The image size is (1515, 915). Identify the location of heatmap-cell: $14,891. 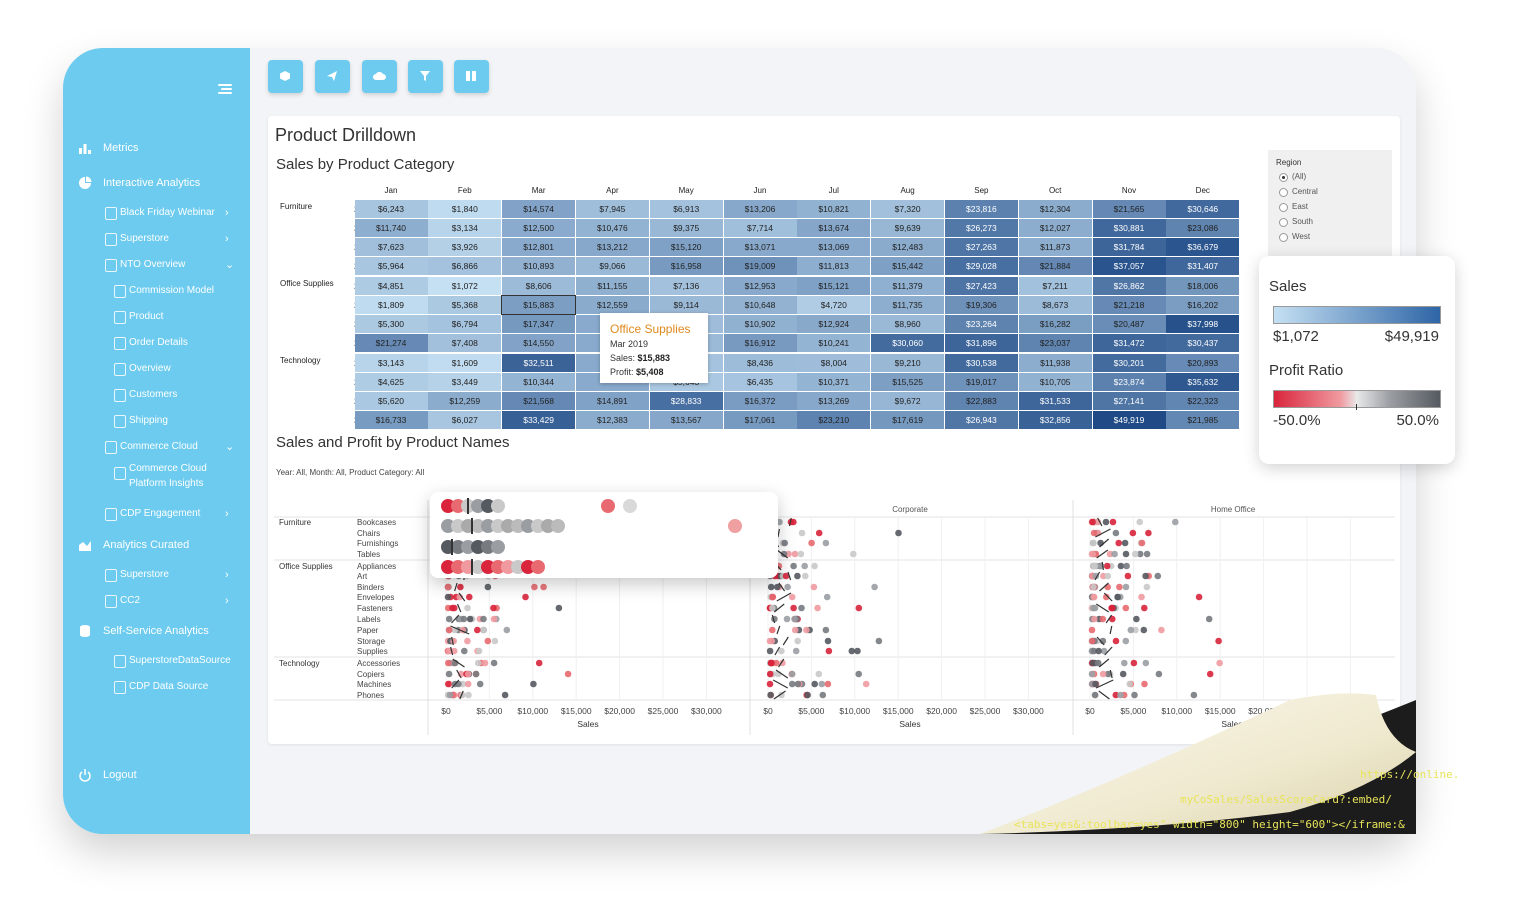
(612, 401).